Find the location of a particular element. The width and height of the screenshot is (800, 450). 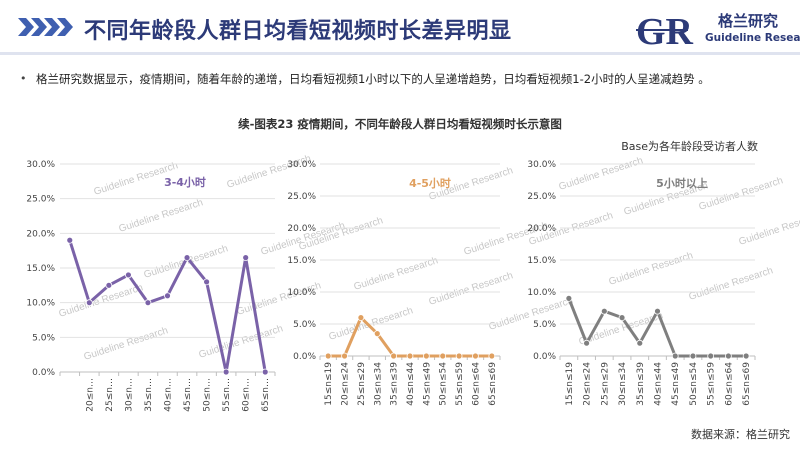

chart0-ytick-label: 0.0% is located at coordinates (43, 373).